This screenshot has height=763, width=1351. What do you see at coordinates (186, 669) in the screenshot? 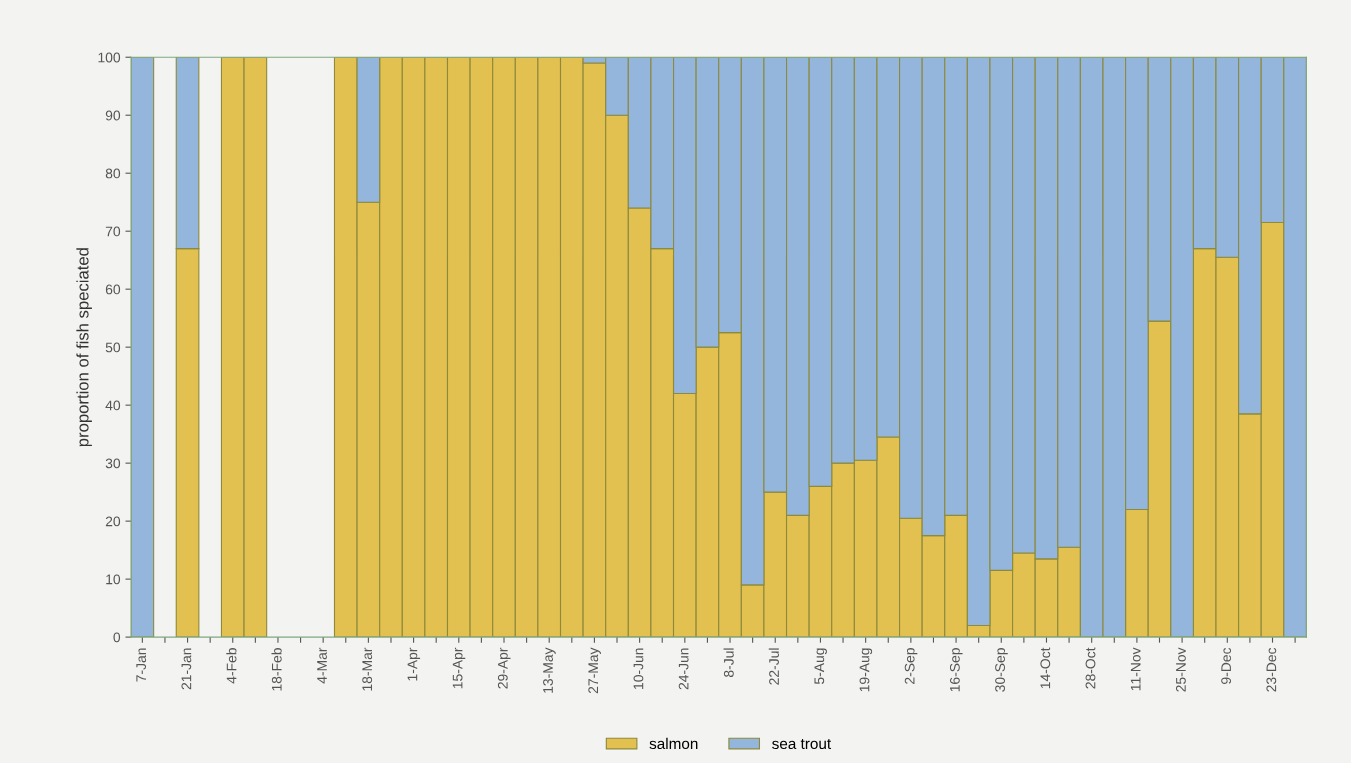
I see `x-tick-label: 21-Jan` at bounding box center [186, 669].